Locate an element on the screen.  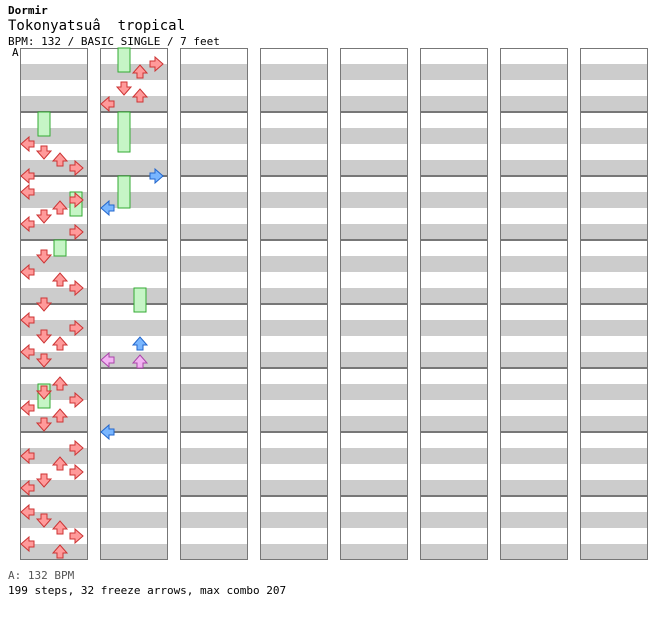
freeze-arrow is located at coordinates (60, 248).